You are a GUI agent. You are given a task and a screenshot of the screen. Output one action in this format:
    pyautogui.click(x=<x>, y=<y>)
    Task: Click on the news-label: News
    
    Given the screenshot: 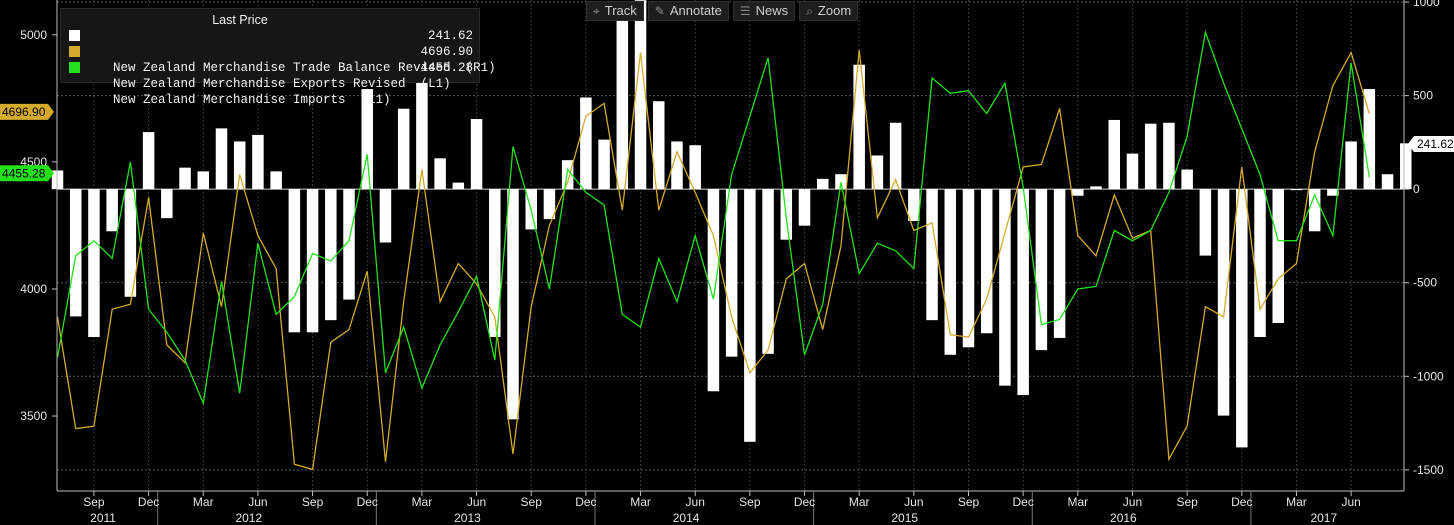 What is the action you would take?
    pyautogui.click(x=772, y=10)
    